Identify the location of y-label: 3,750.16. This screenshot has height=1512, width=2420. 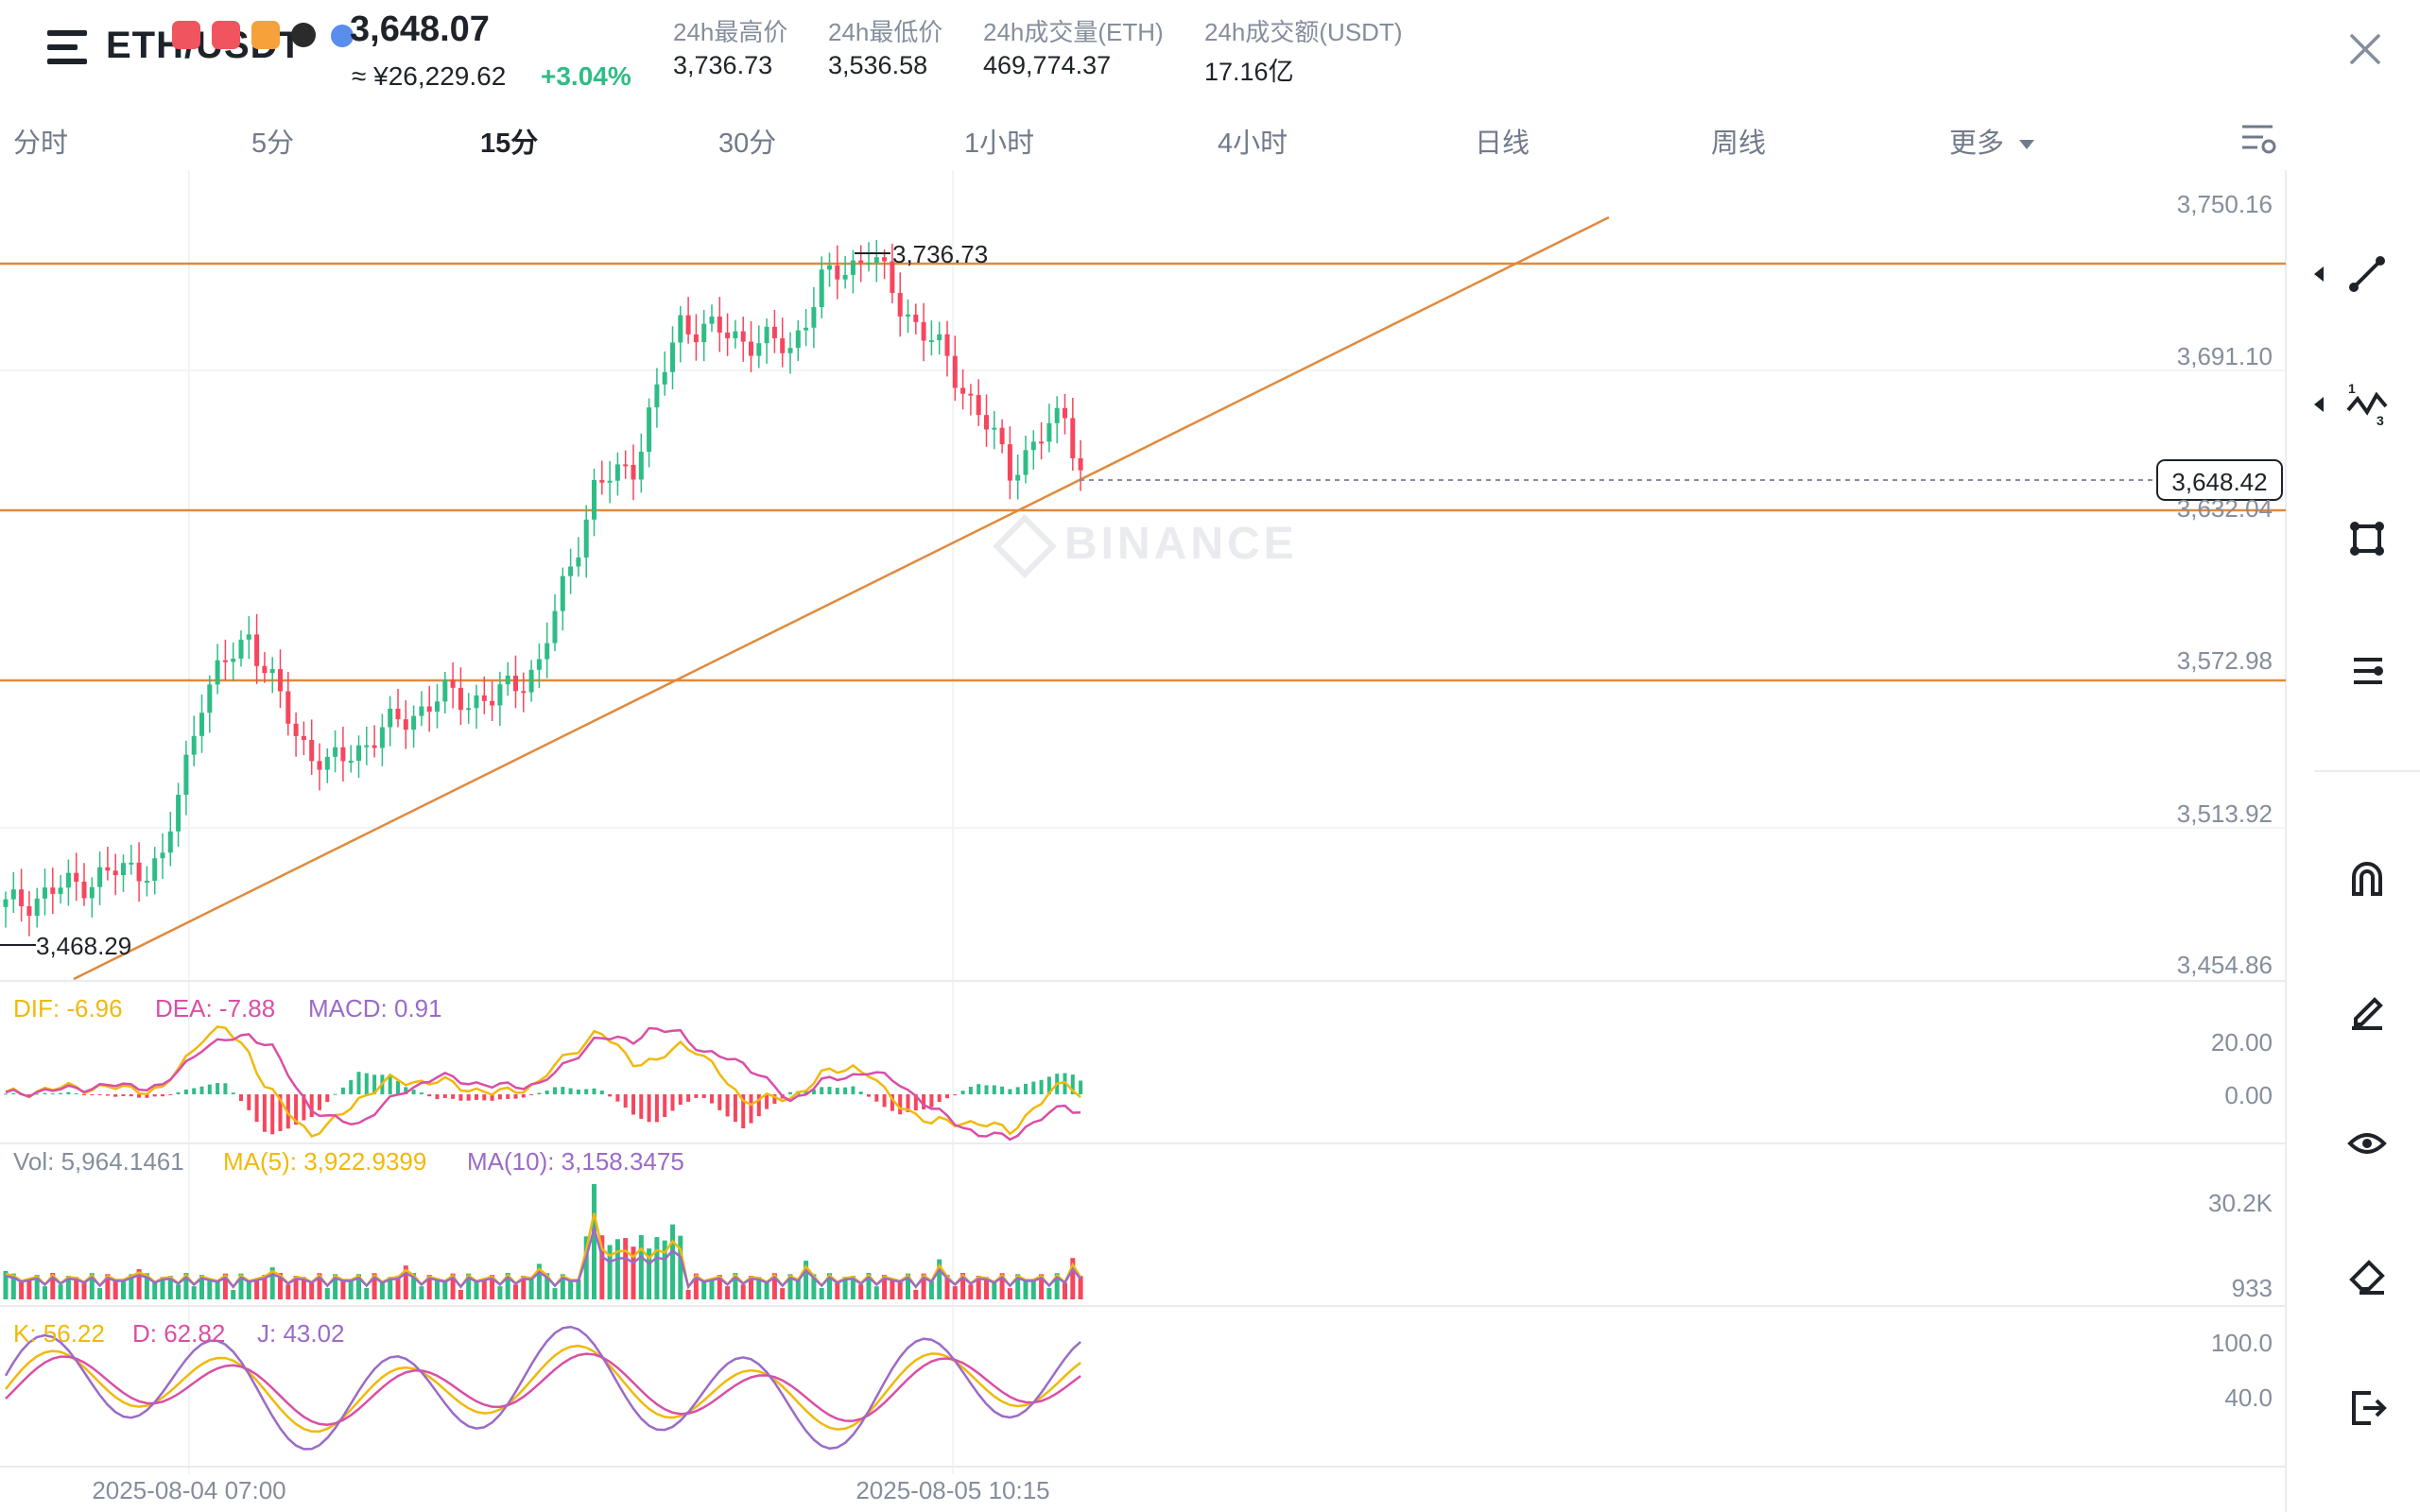
(2225, 204).